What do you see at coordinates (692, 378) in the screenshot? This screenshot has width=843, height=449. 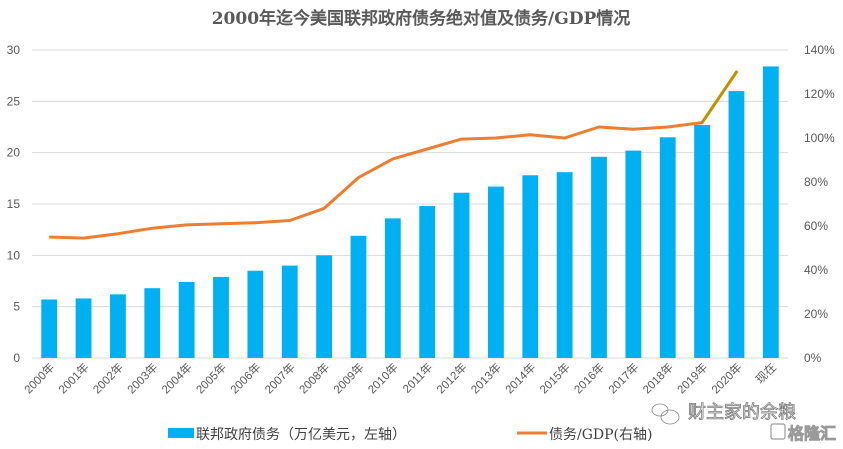 I see `x-tick-label: 2019年` at bounding box center [692, 378].